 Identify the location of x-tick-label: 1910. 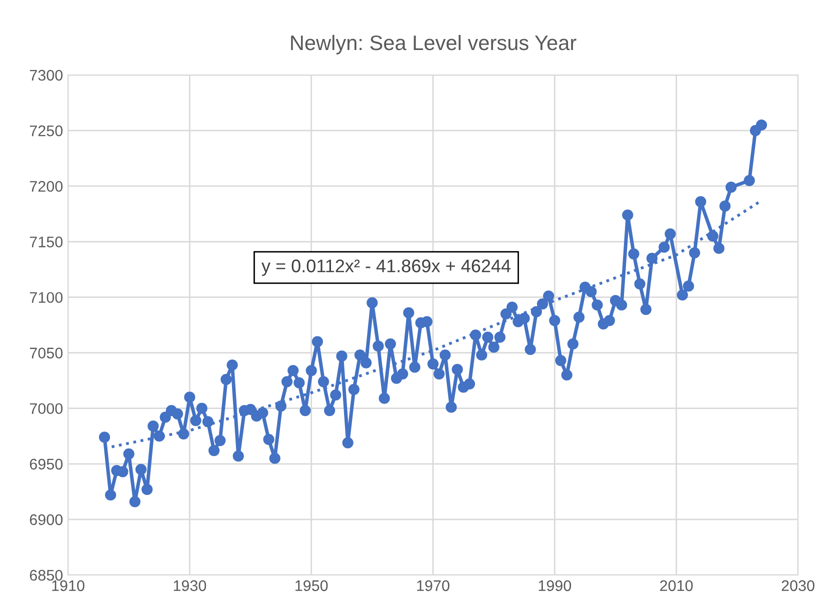
(68, 586).